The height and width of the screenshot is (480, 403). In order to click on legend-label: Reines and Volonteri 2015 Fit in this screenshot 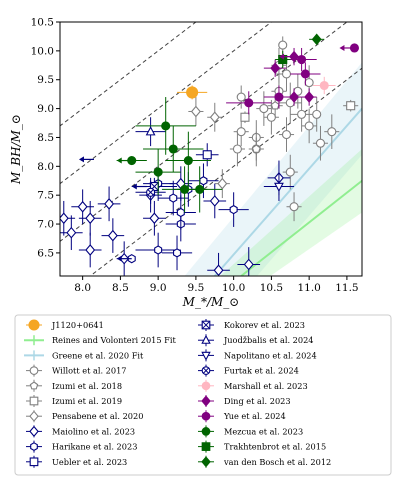, I will do `click(114, 340)`.